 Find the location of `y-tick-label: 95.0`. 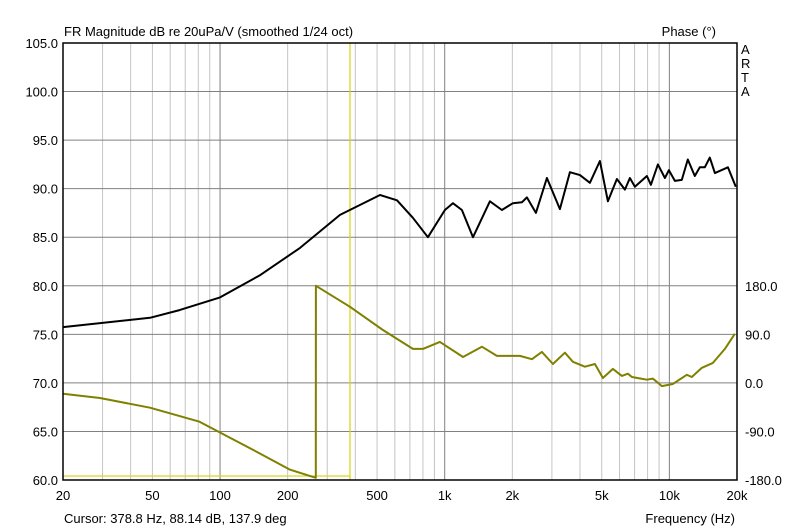

y-tick-label: 95.0 is located at coordinates (45, 140).